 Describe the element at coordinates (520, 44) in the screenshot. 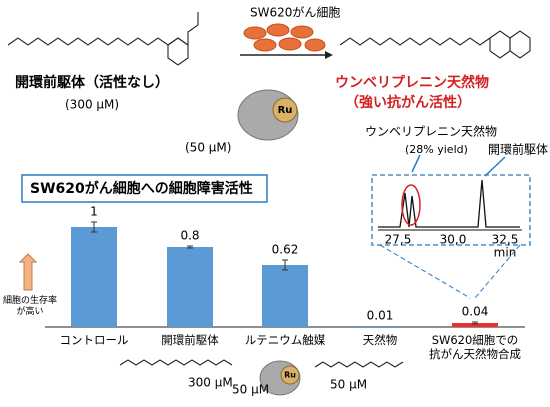

I see `product-ring2` at that location.